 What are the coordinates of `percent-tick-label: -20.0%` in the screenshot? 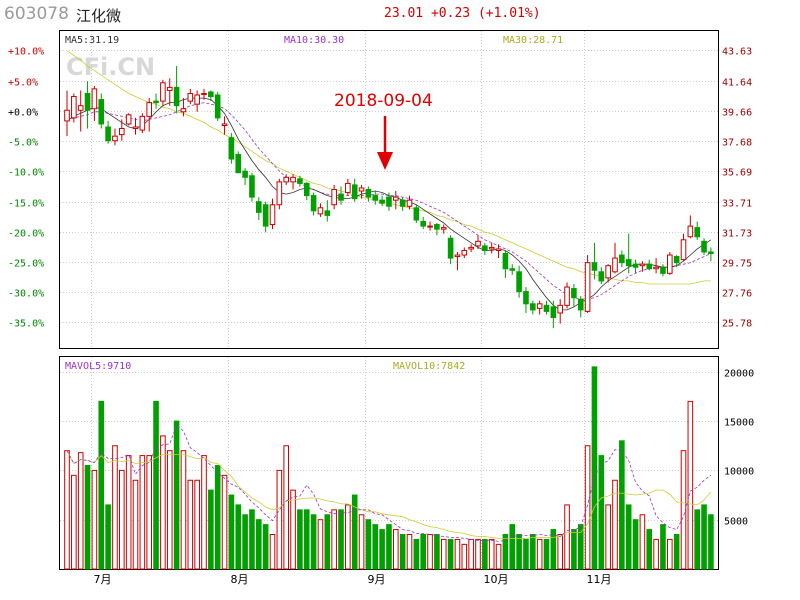 It's located at (26, 234).